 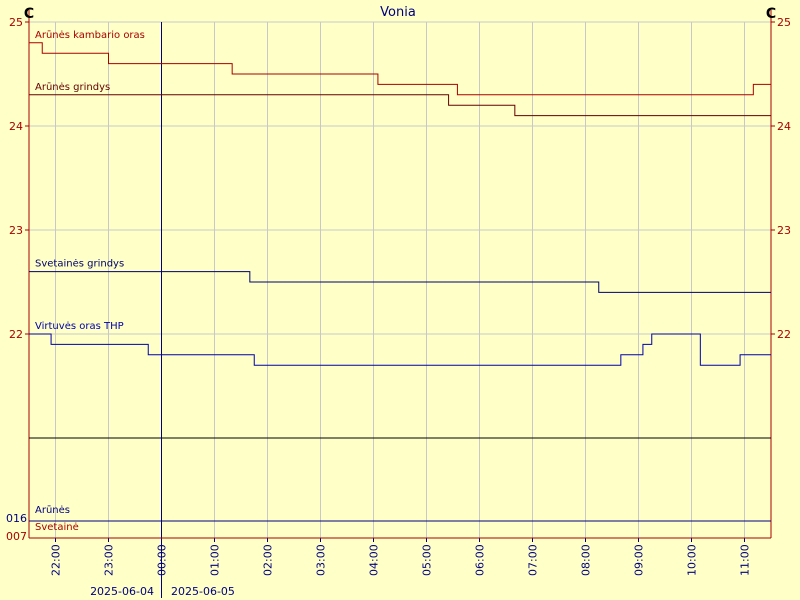 I want to click on x-tick-label: 05:00, so click(x=427, y=560).